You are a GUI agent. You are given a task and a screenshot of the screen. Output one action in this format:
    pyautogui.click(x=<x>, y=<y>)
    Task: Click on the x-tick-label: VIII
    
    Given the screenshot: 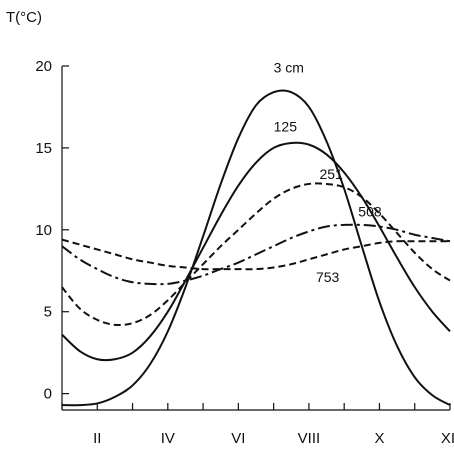 What is the action you would take?
    pyautogui.click(x=309, y=438)
    